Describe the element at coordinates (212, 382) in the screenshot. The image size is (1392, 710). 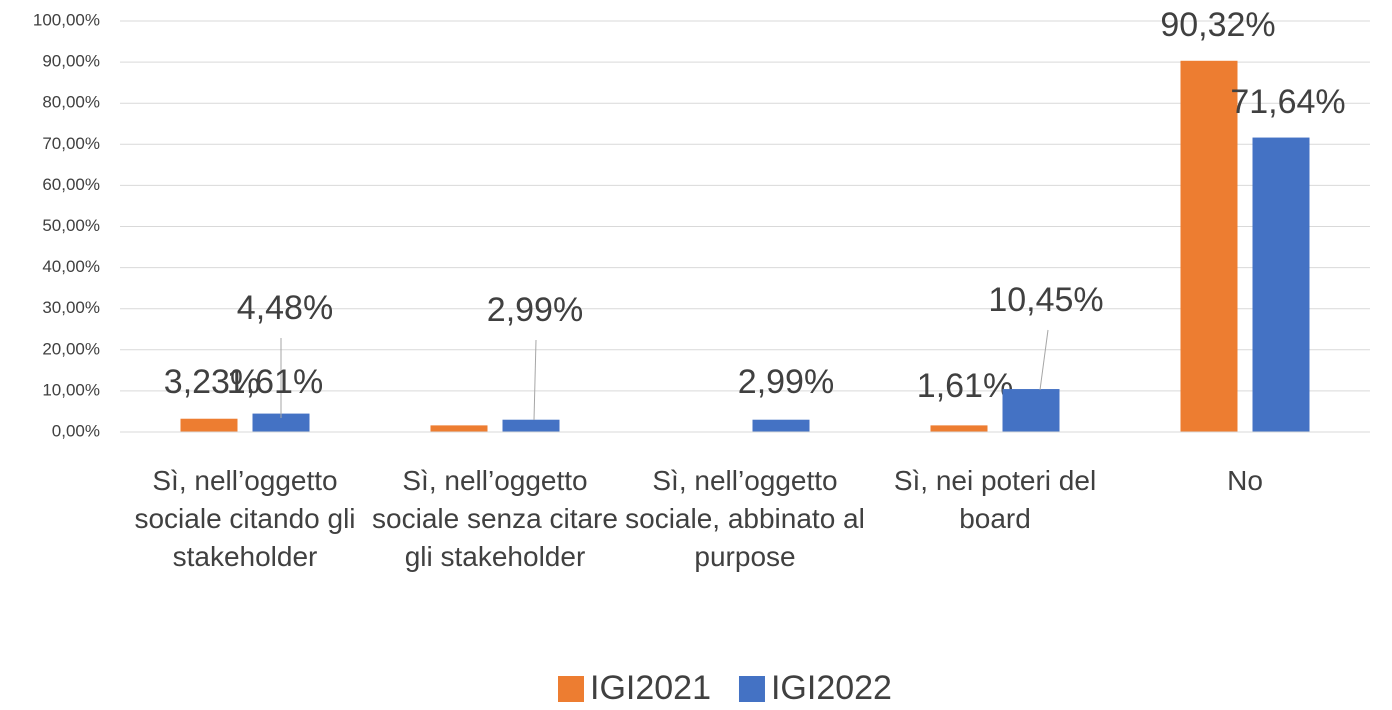
I see `data-label: 3,23%` at that location.